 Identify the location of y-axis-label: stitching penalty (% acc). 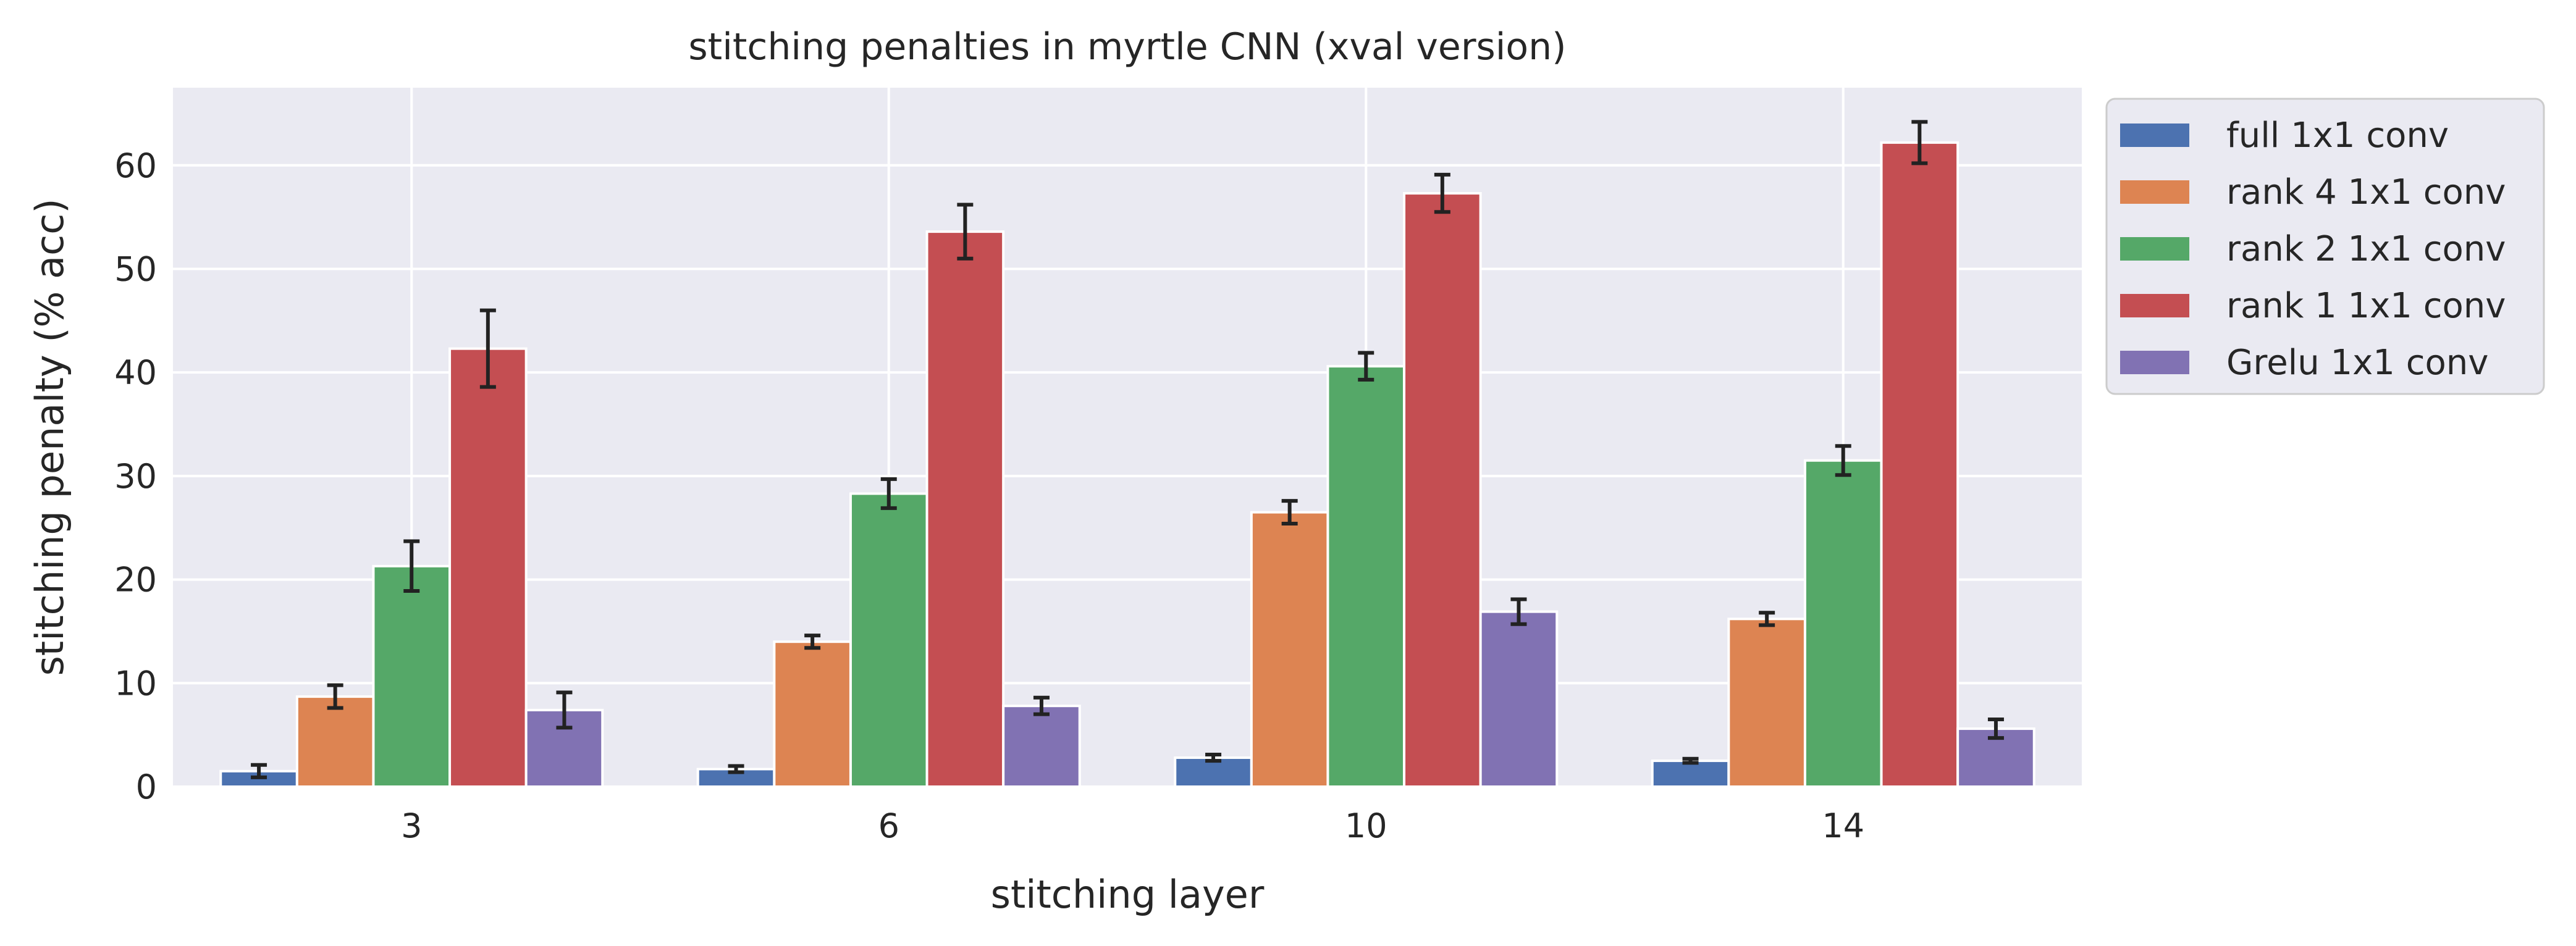
(49, 437).